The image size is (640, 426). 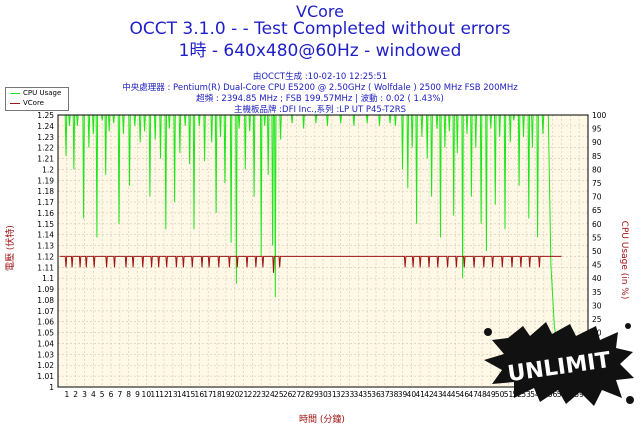 I want to click on x-tick-label: 29, so click(x=314, y=394).